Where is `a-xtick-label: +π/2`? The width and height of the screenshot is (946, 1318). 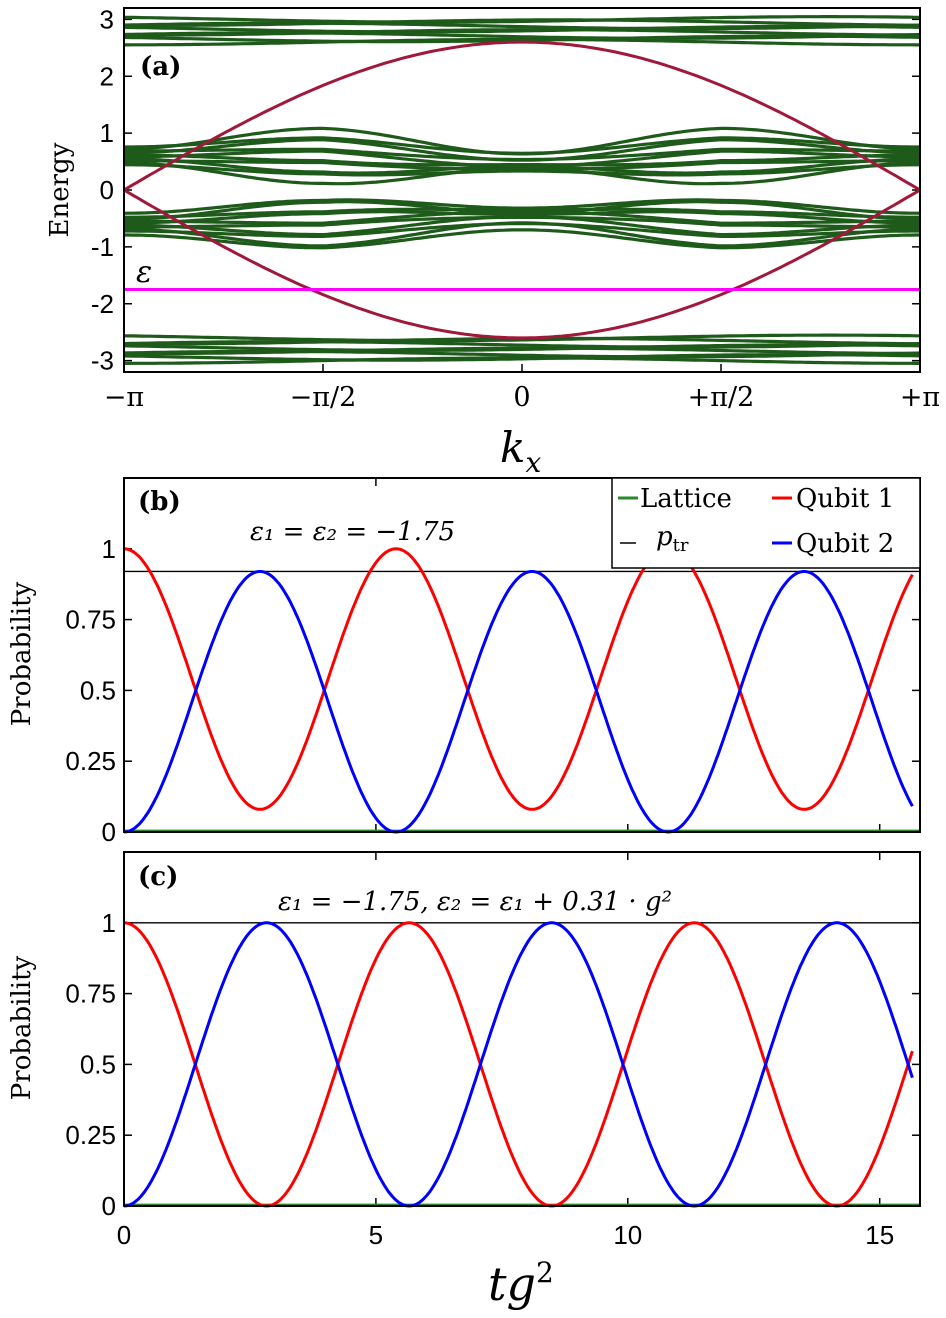 a-xtick-label: +π/2 is located at coordinates (721, 397).